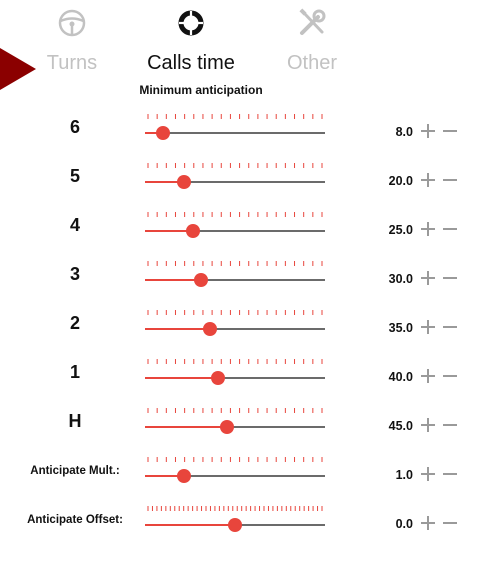  What do you see at coordinates (72, 63) in the screenshot?
I see `tab-turns-label: Turns` at bounding box center [72, 63].